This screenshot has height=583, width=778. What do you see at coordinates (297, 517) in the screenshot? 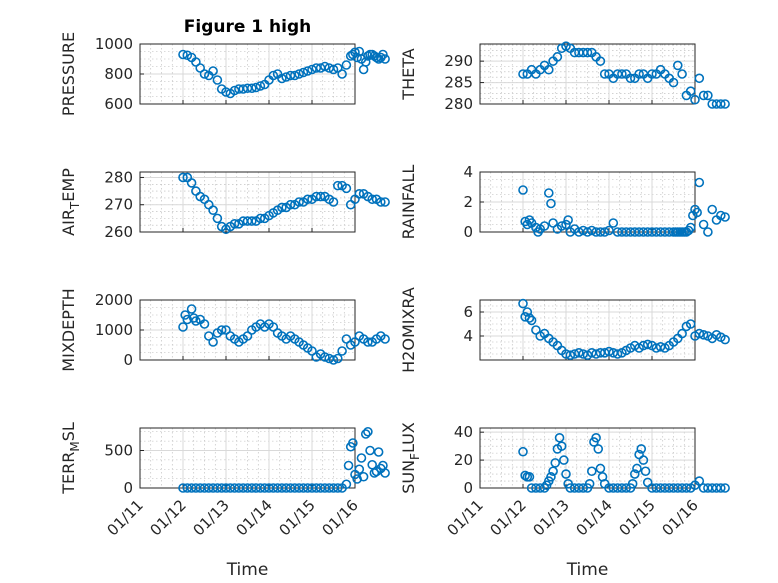
I see `x-tick-label: 01/15` at bounding box center [297, 517].